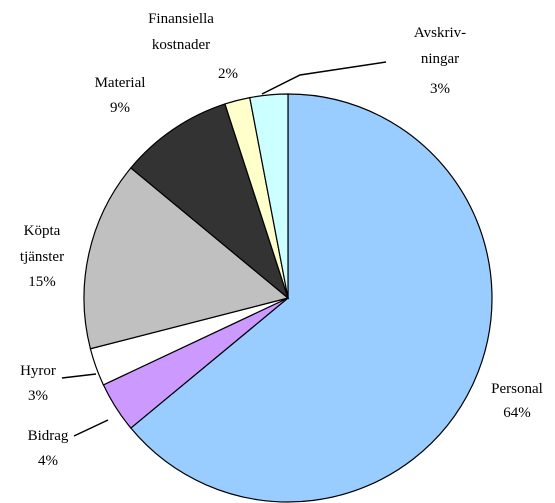 This screenshot has height=503, width=555. Describe the element at coordinates (181, 32) in the screenshot. I see `slice-label: Finansiella kostnader` at that location.